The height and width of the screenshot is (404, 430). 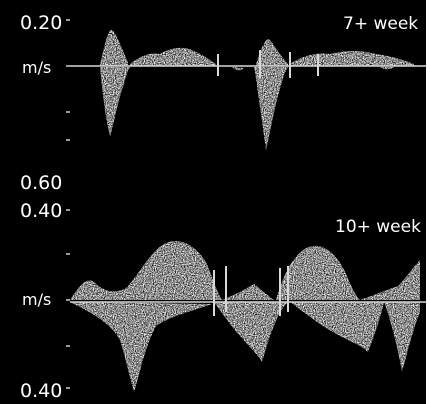 I want to click on bottom-baseline, so click(x=248, y=291).